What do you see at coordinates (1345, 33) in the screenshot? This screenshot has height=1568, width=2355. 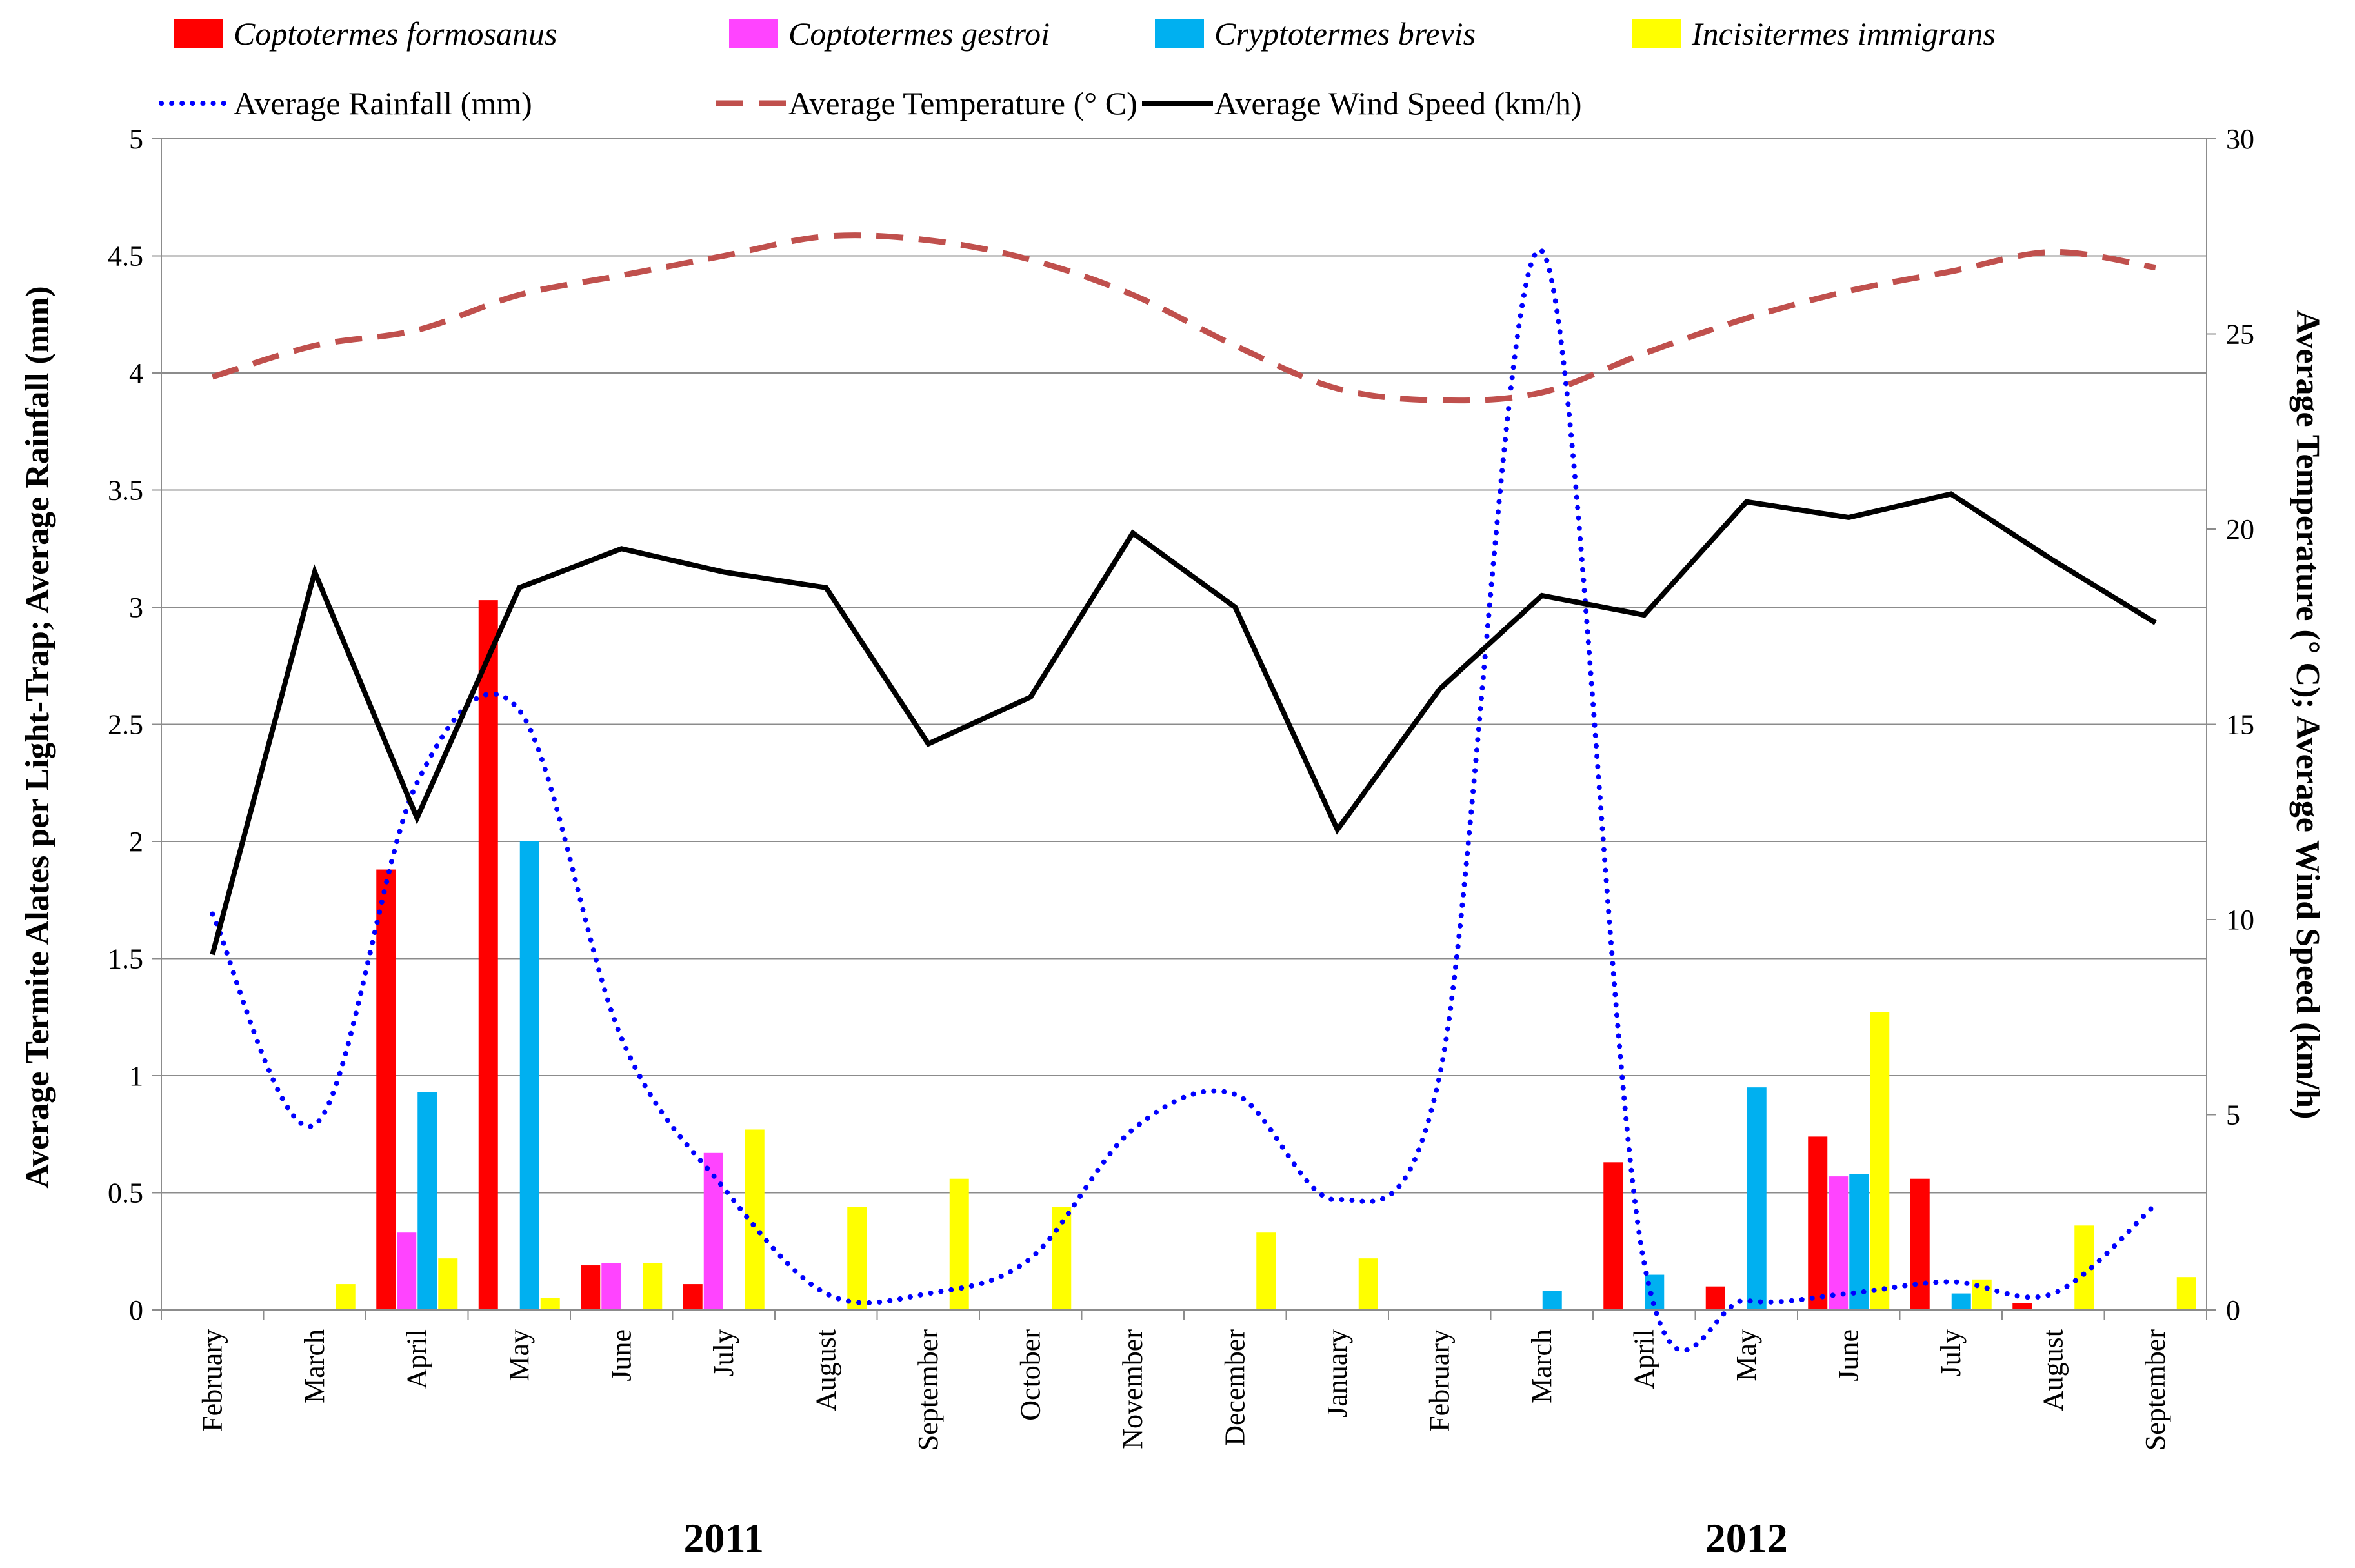 I see `legend-label: Cryptotermes brevis` at bounding box center [1345, 33].